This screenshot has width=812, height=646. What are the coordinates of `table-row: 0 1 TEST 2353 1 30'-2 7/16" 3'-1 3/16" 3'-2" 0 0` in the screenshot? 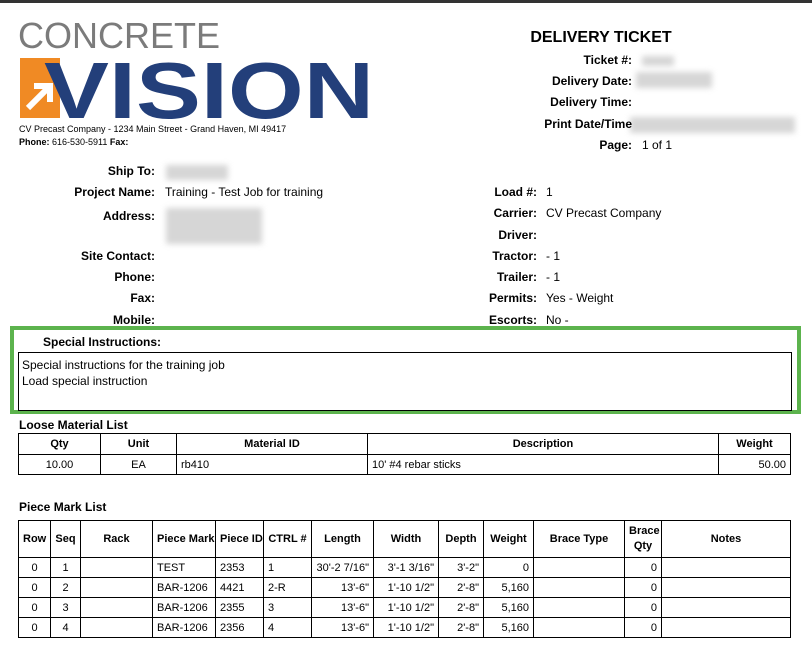 It's located at (404, 567).